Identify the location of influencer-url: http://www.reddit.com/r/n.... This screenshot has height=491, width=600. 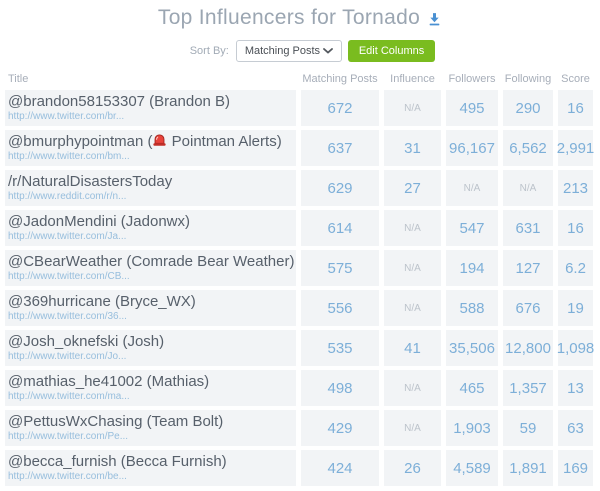
(67, 196).